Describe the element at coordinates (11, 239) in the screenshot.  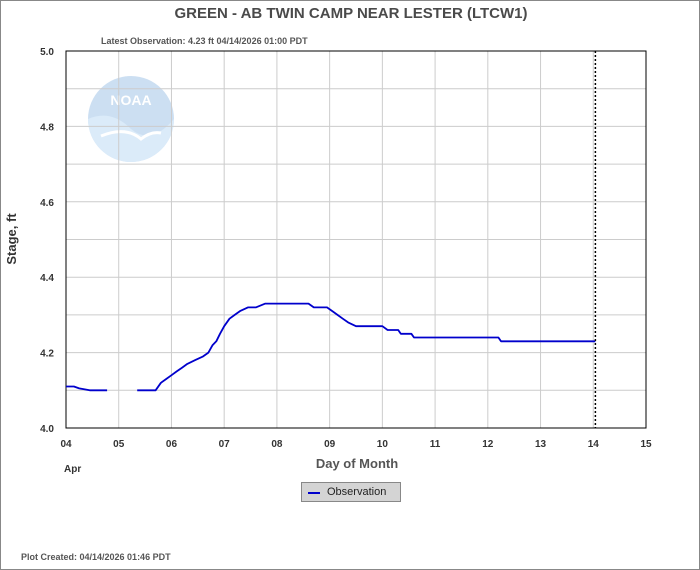
I see `y-axis-label: Stage, ft` at that location.